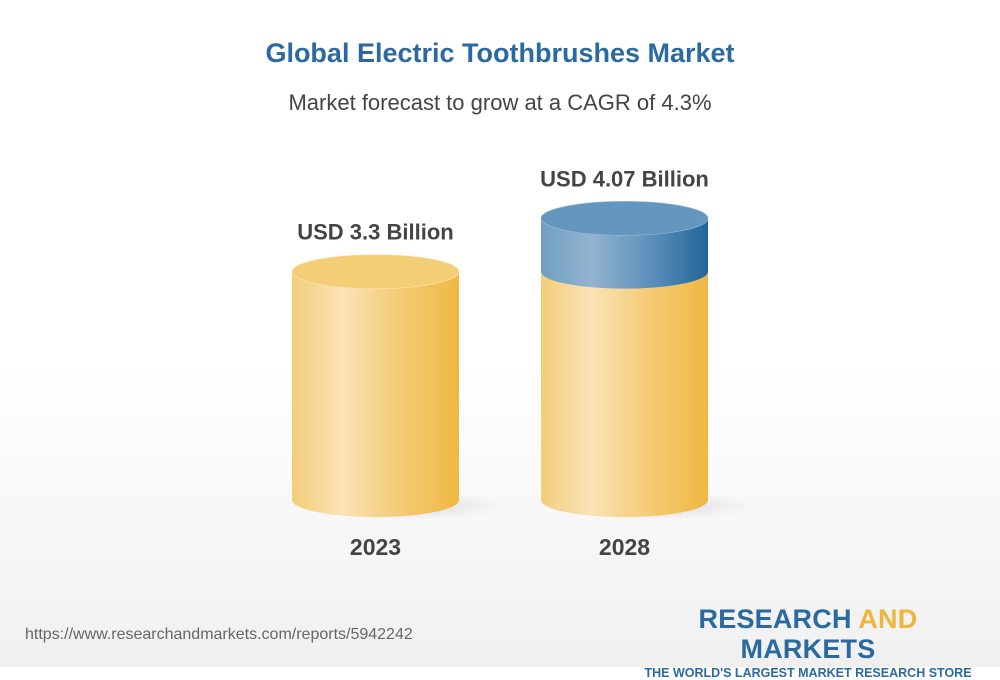 The width and height of the screenshot is (1000, 680). Describe the element at coordinates (375, 547) in the screenshot. I see `x-tick-label-2023: 2023` at that location.